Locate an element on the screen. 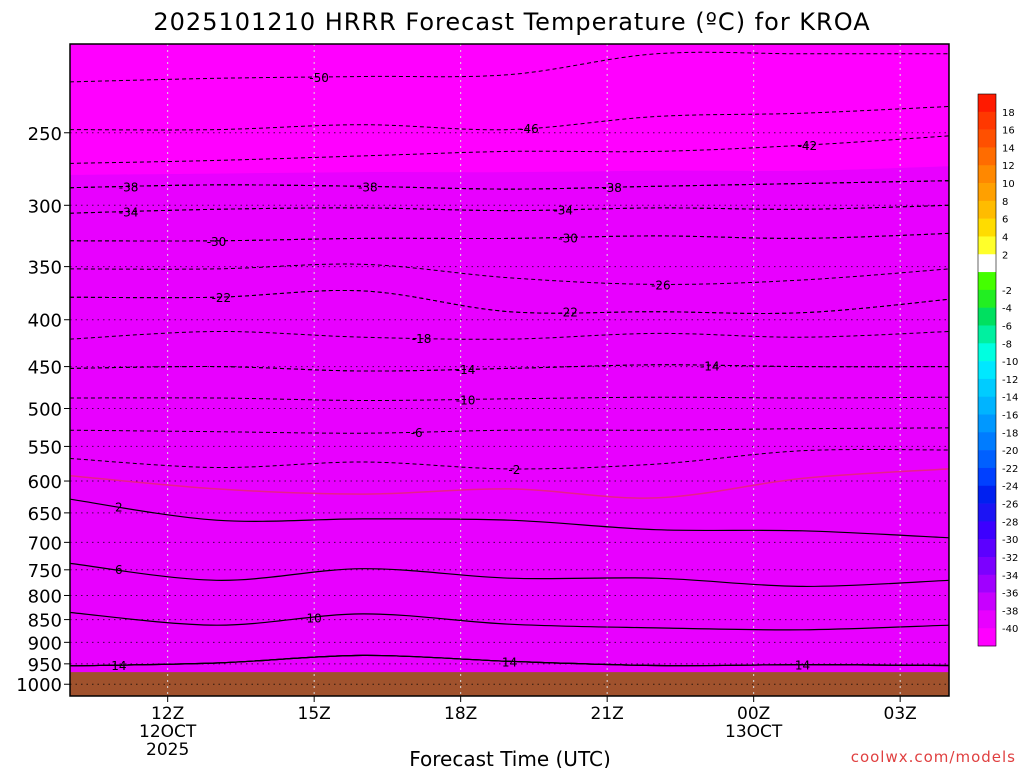  legend-label: -6 is located at coordinates (1007, 326).